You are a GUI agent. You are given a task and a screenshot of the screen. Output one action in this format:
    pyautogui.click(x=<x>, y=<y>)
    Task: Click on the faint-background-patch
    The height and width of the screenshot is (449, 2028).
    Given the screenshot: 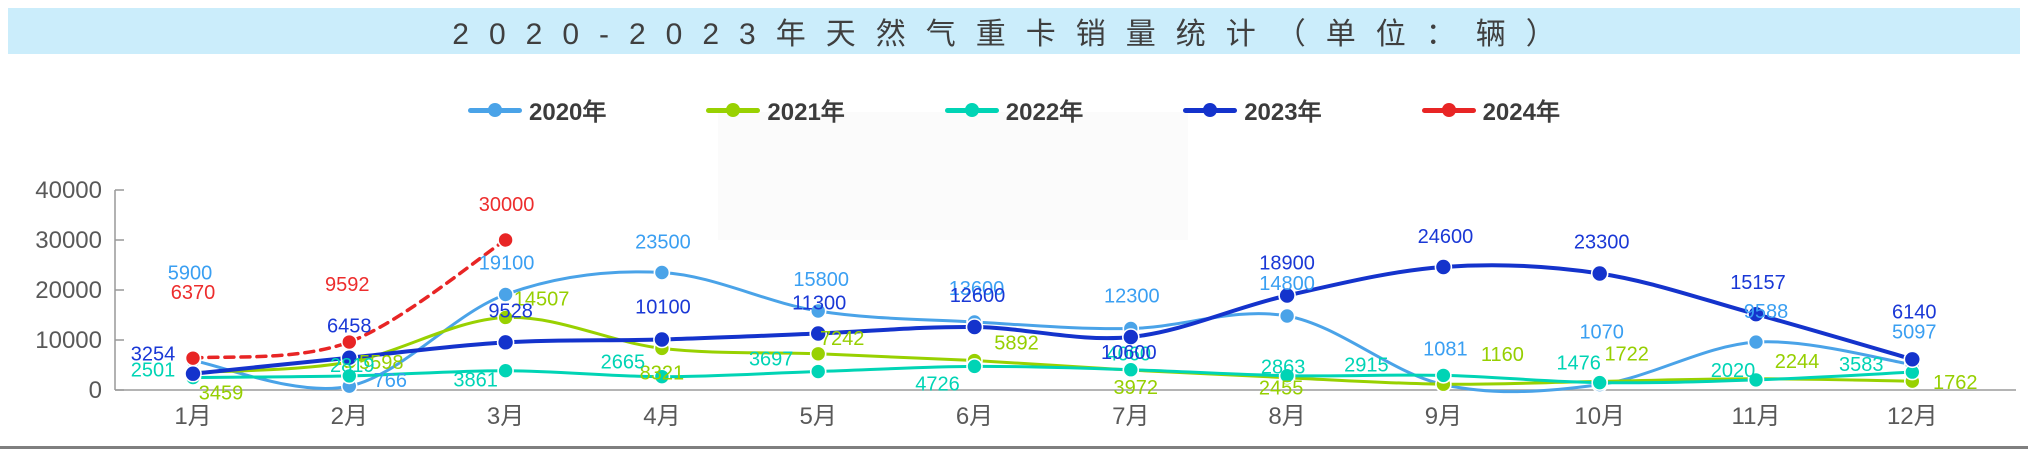 What is the action you would take?
    pyautogui.click(x=953, y=176)
    